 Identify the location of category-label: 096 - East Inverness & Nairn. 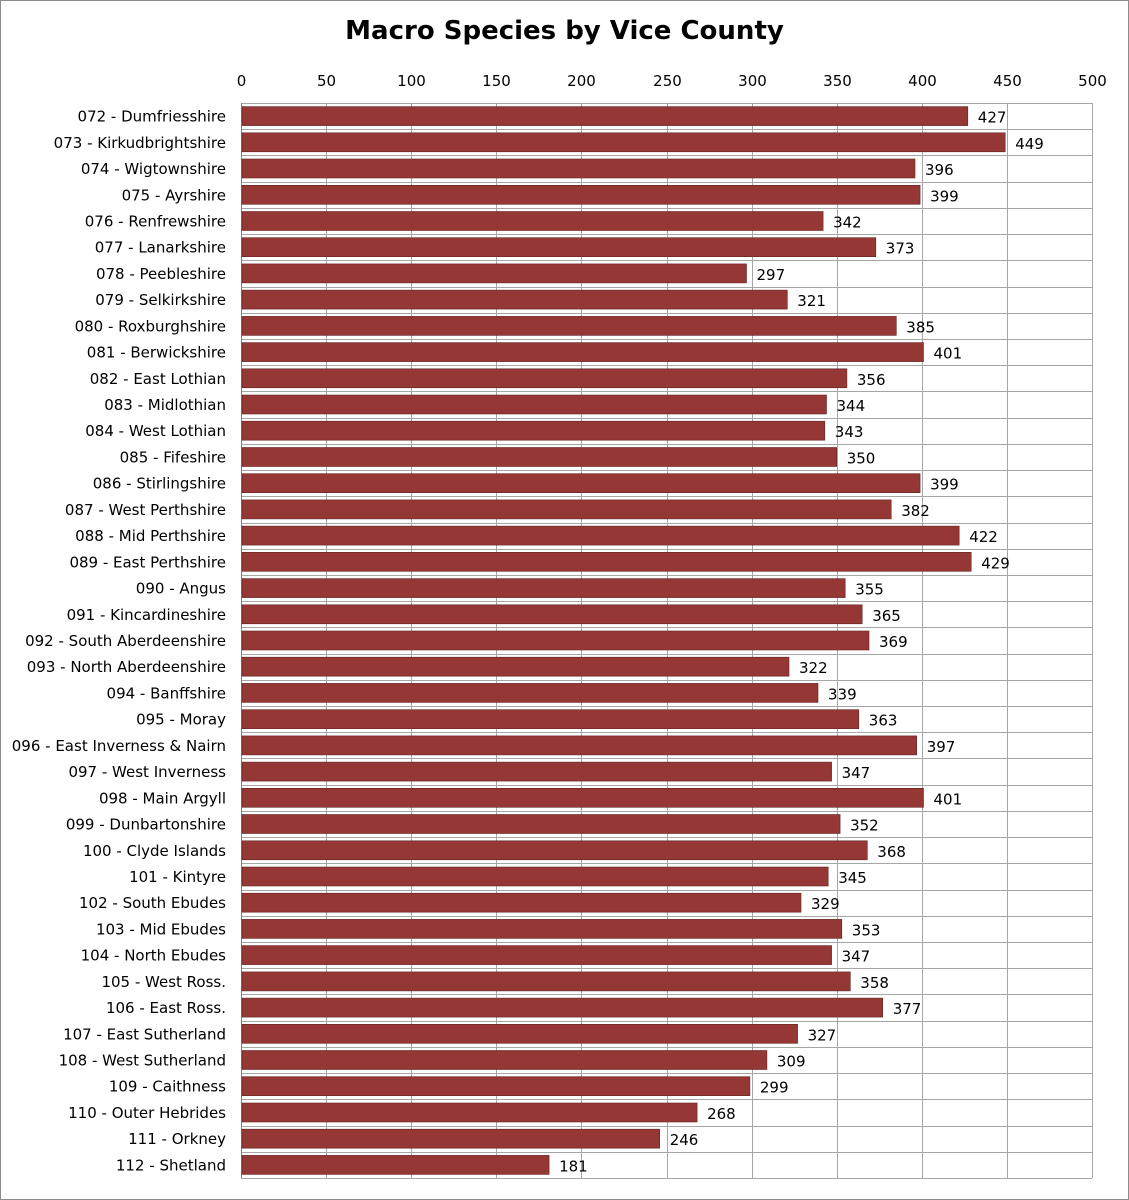
(119, 746).